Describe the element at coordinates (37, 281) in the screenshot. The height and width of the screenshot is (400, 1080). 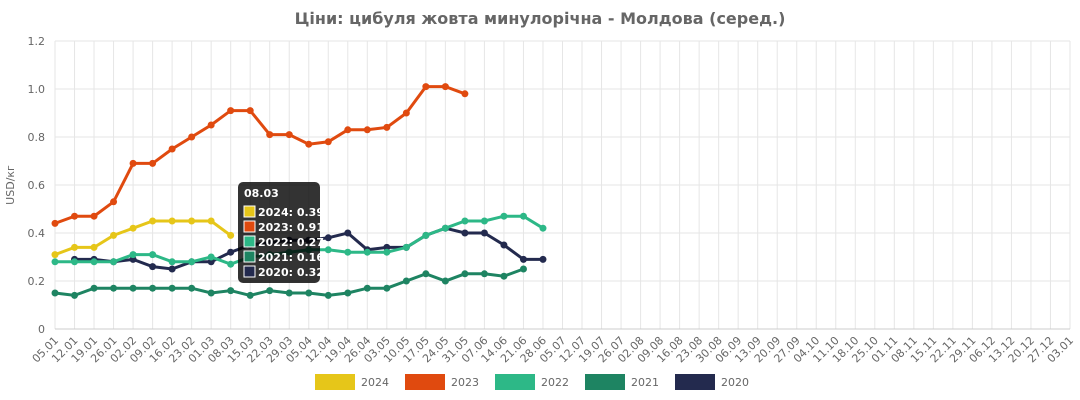
I see `y-tick-label: 0.2` at that location.